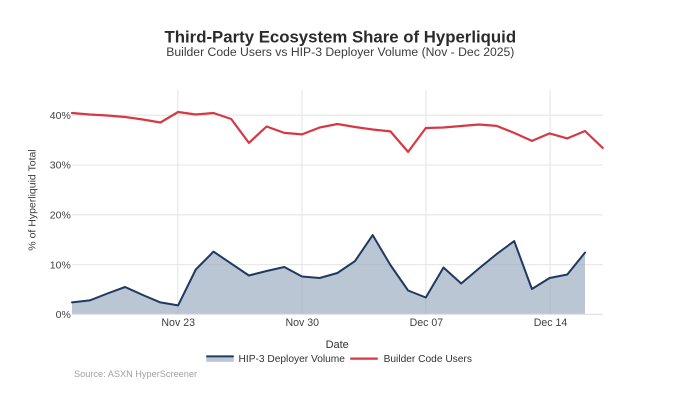  I want to click on svg-text: Date, so click(337, 345).